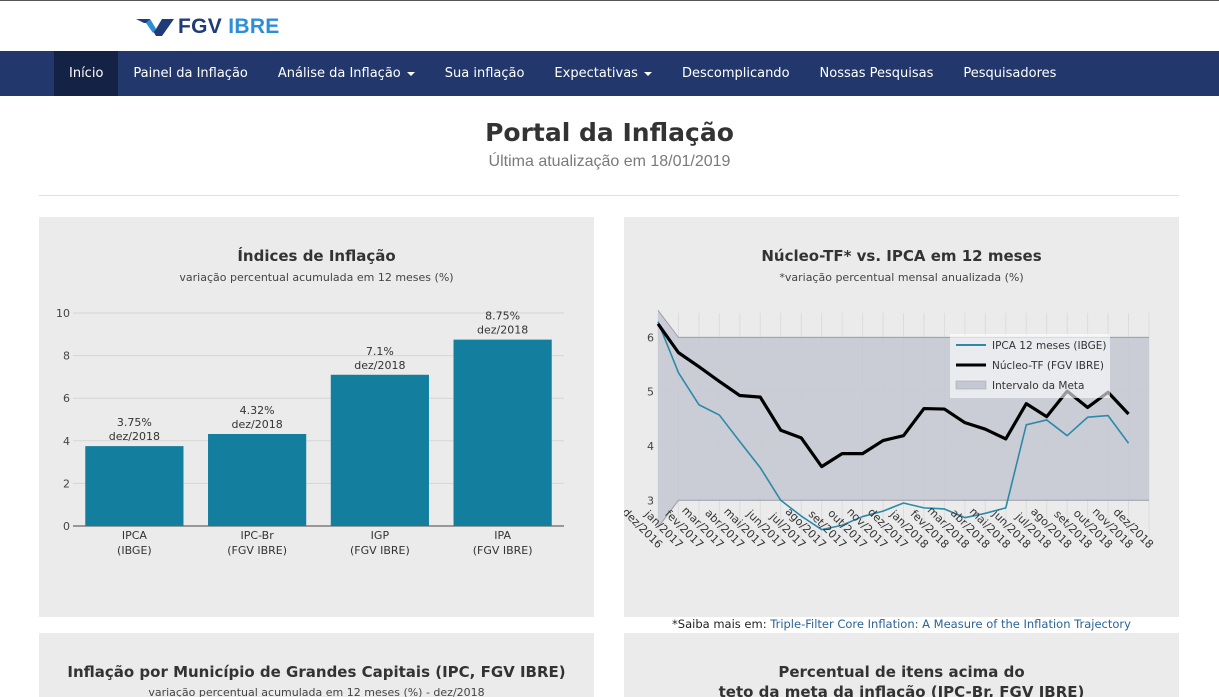  I want to click on nav-item-label: Expectativas, so click(596, 73).